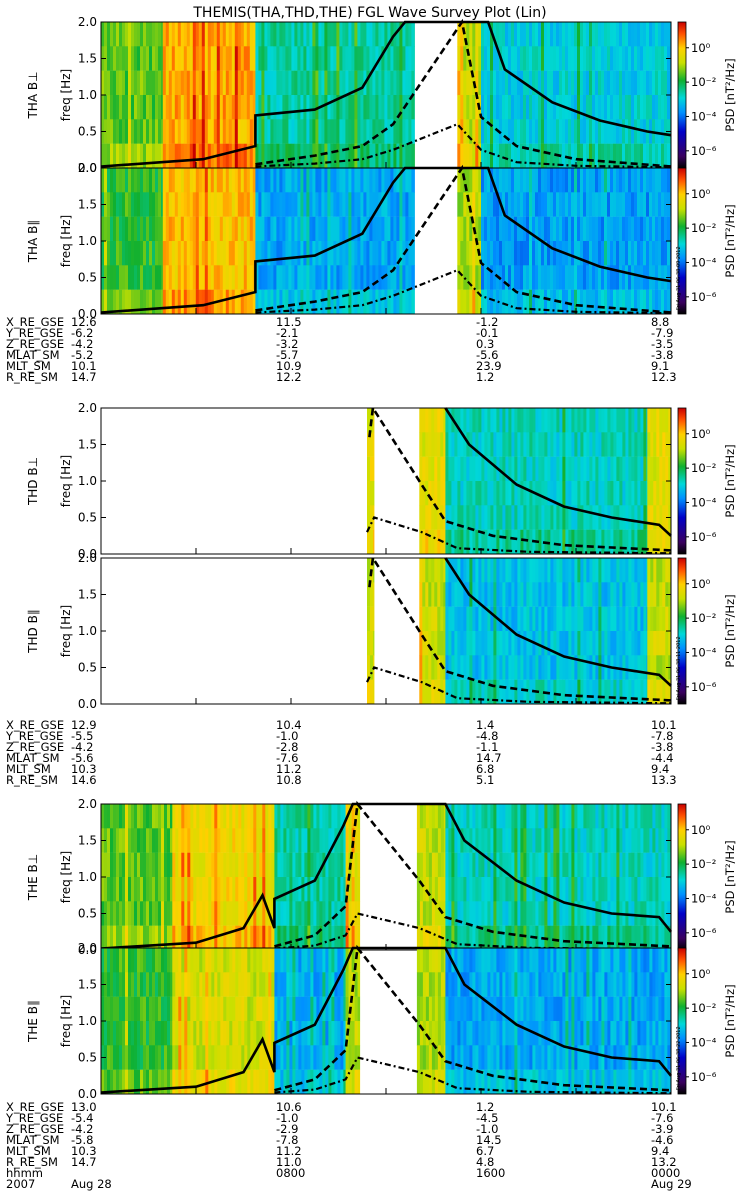 The width and height of the screenshot is (750, 1204). Describe the element at coordinates (87, 408) in the screenshot. I see `y-tick-label: 2.0` at that location.